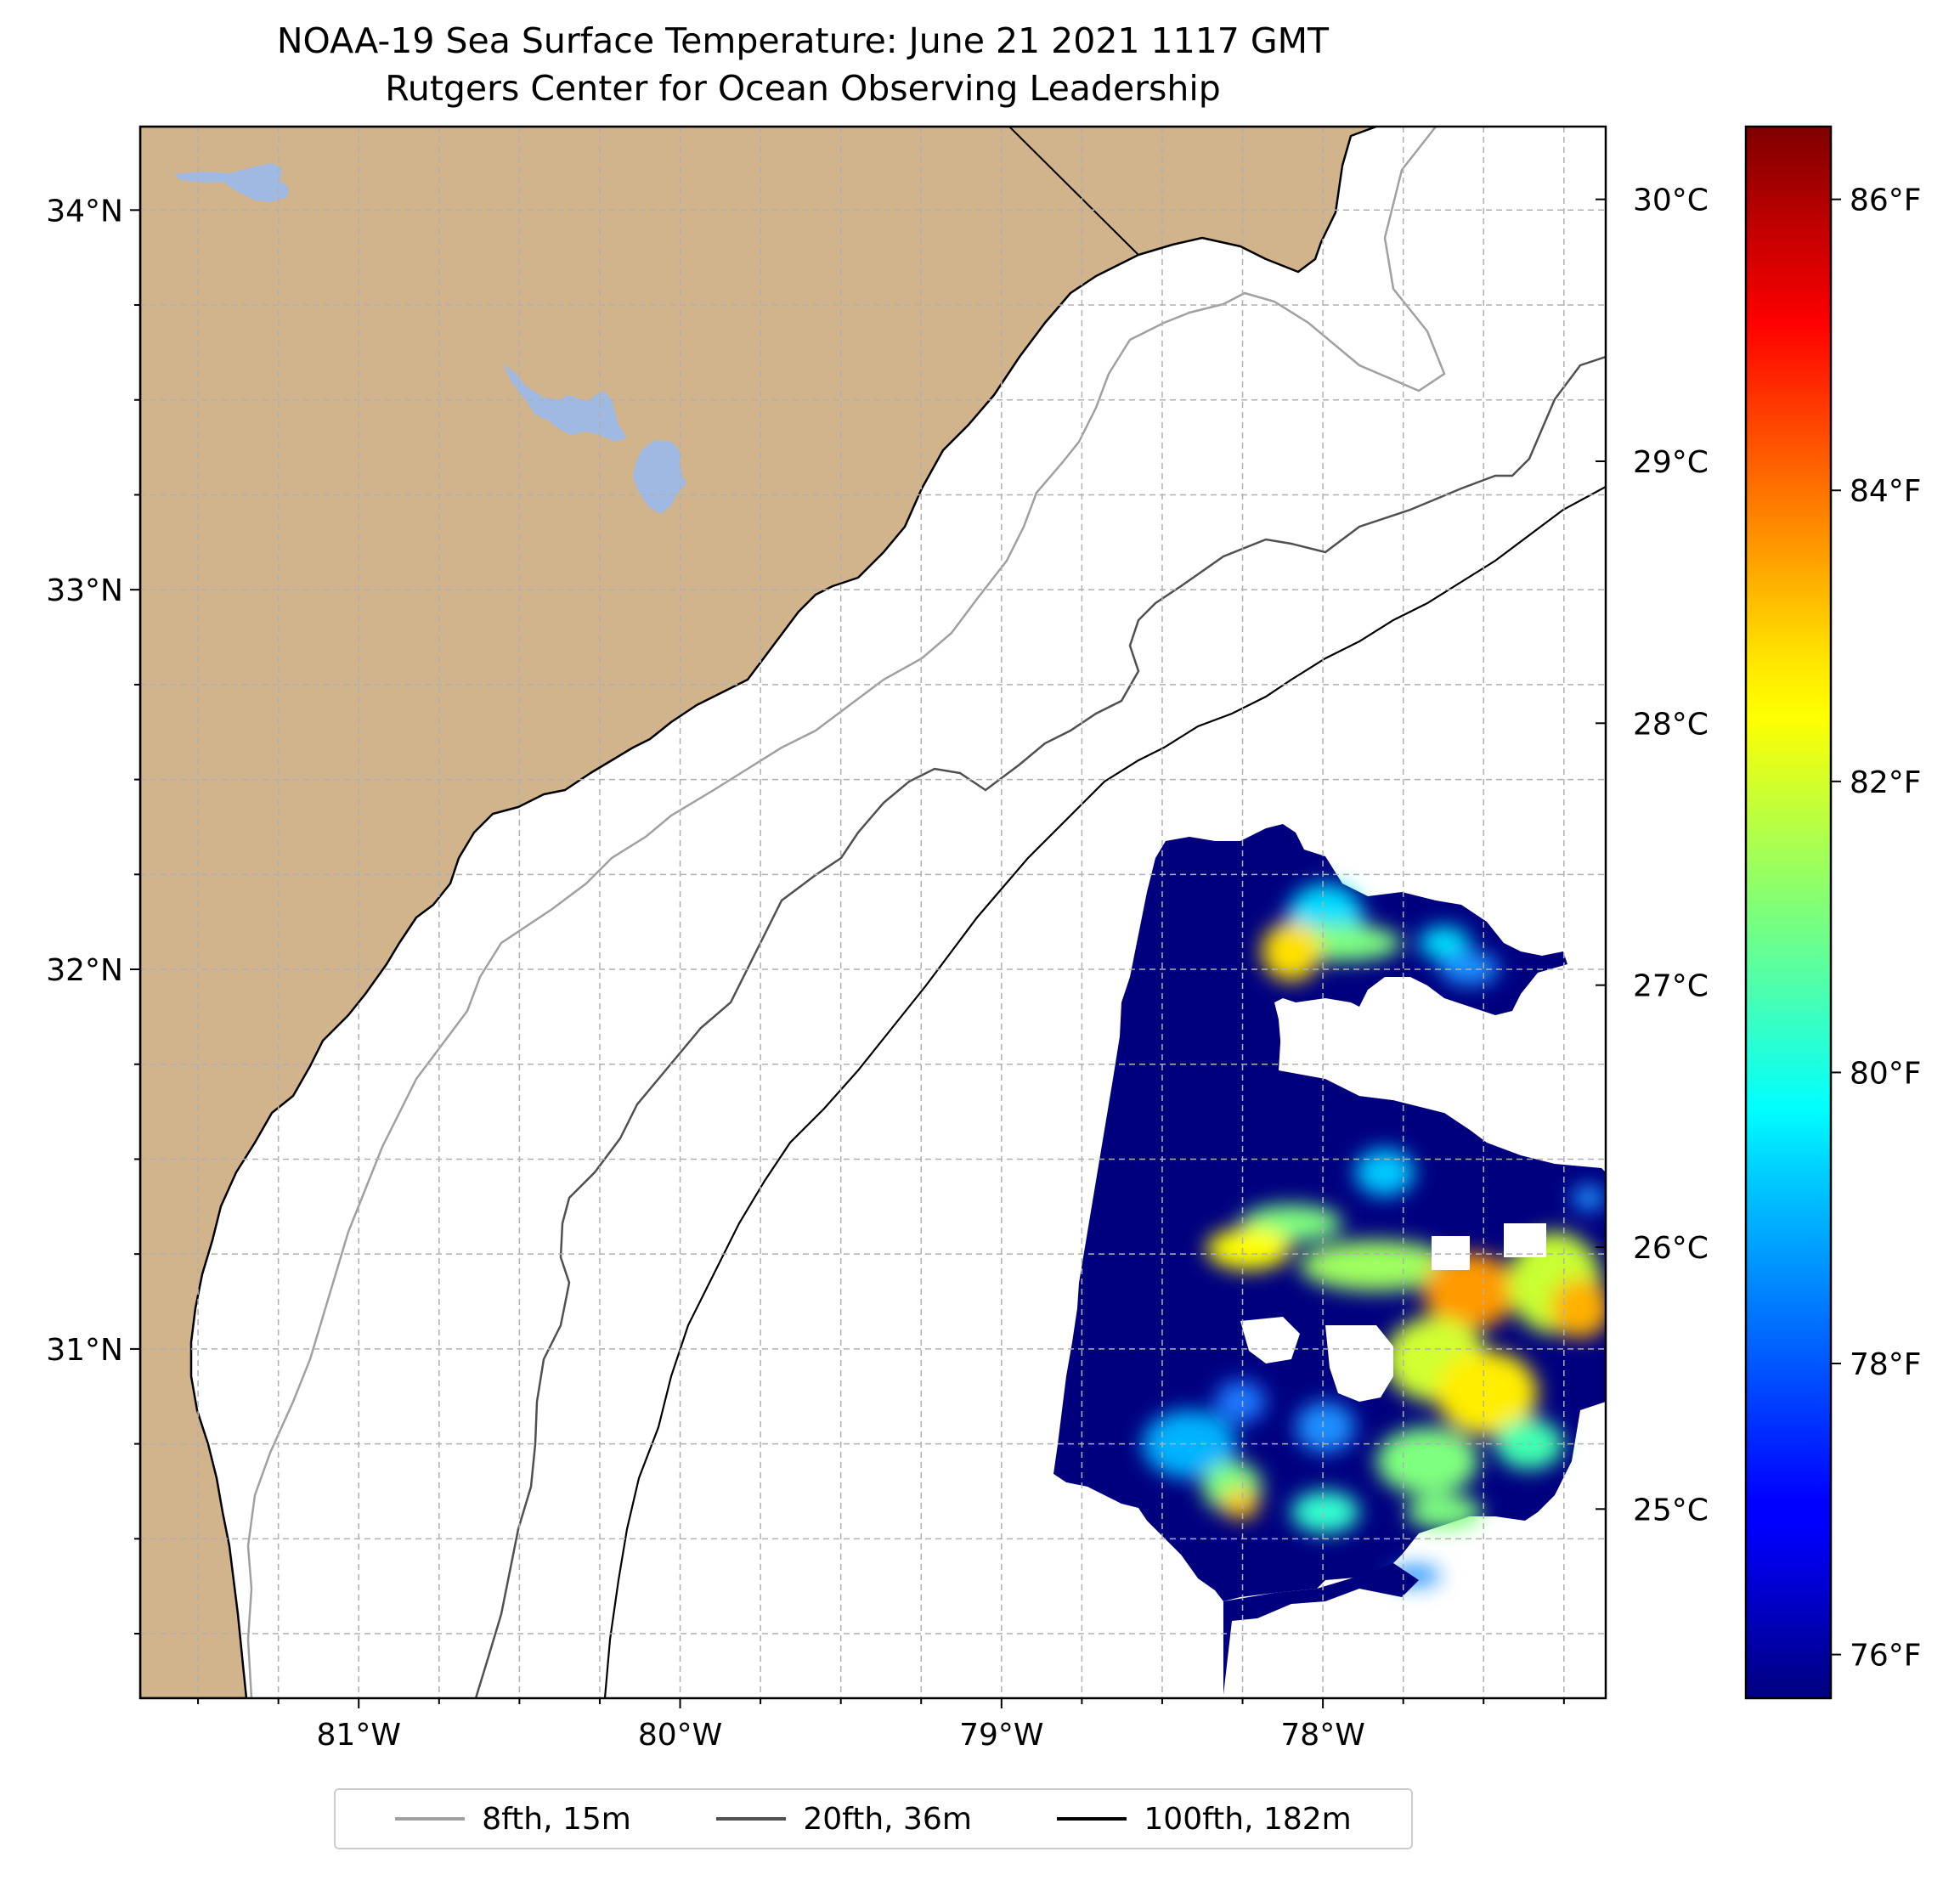 Image resolution: width=1960 pixels, height=1880 pixels. Describe the element at coordinates (1886, 1657) in the screenshot. I see `fahrenheit-tick-label: 76°F` at that location.